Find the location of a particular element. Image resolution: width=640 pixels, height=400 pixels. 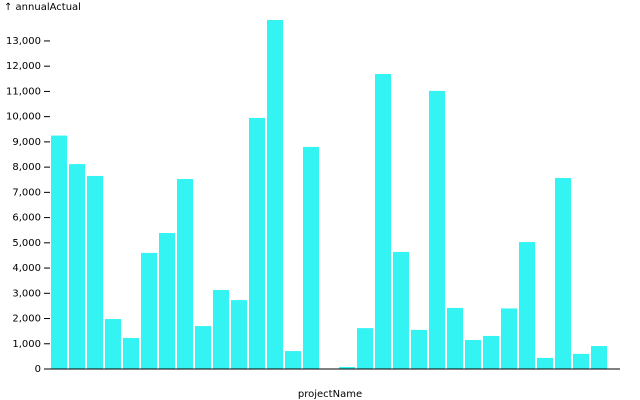

y-tick-label: 2,000 is located at coordinates (26, 319).